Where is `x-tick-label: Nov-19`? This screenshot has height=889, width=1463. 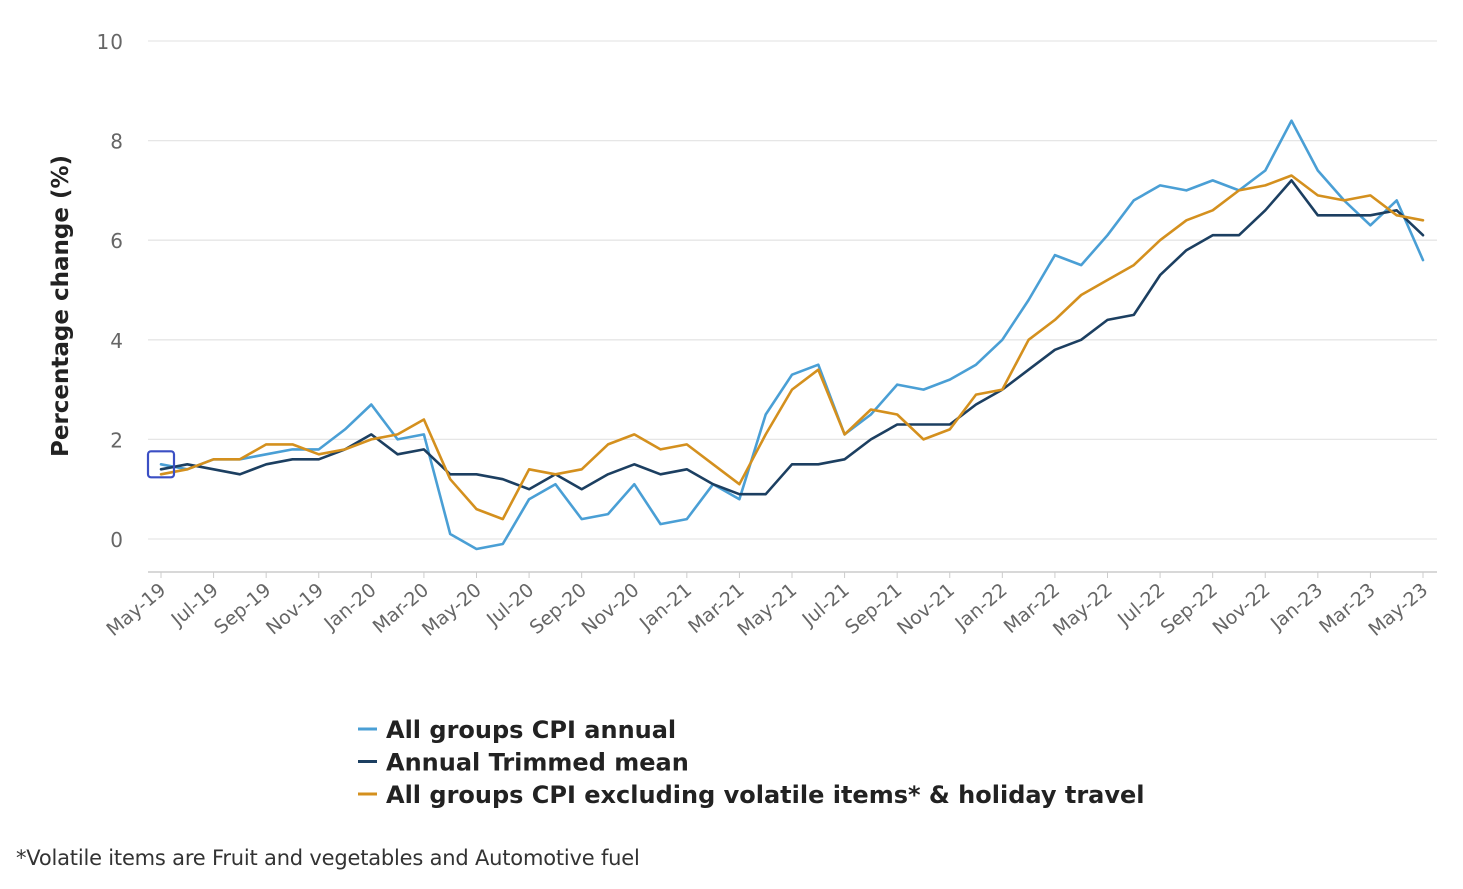
x-tick-label: Nov-19 is located at coordinates (295, 609).